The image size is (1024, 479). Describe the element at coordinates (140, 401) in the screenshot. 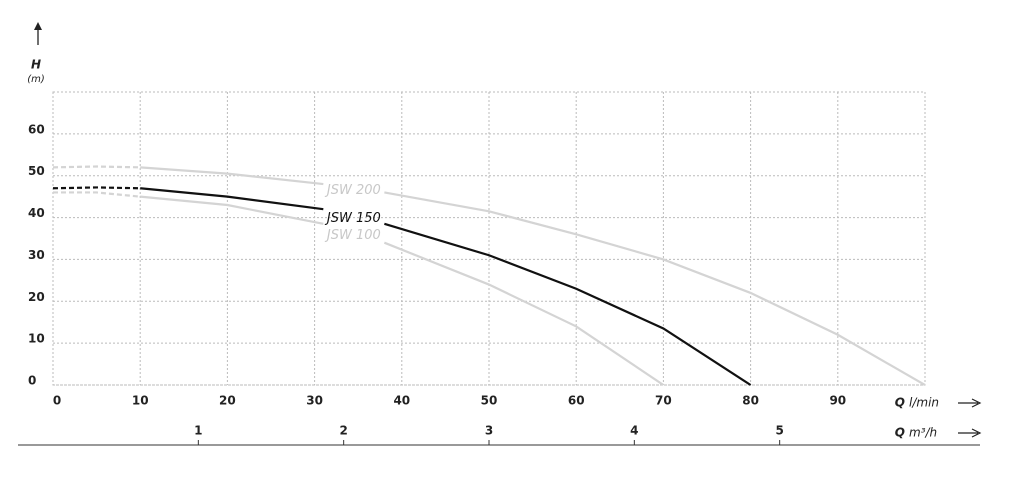

I see `x-tick-label: 10` at that location.